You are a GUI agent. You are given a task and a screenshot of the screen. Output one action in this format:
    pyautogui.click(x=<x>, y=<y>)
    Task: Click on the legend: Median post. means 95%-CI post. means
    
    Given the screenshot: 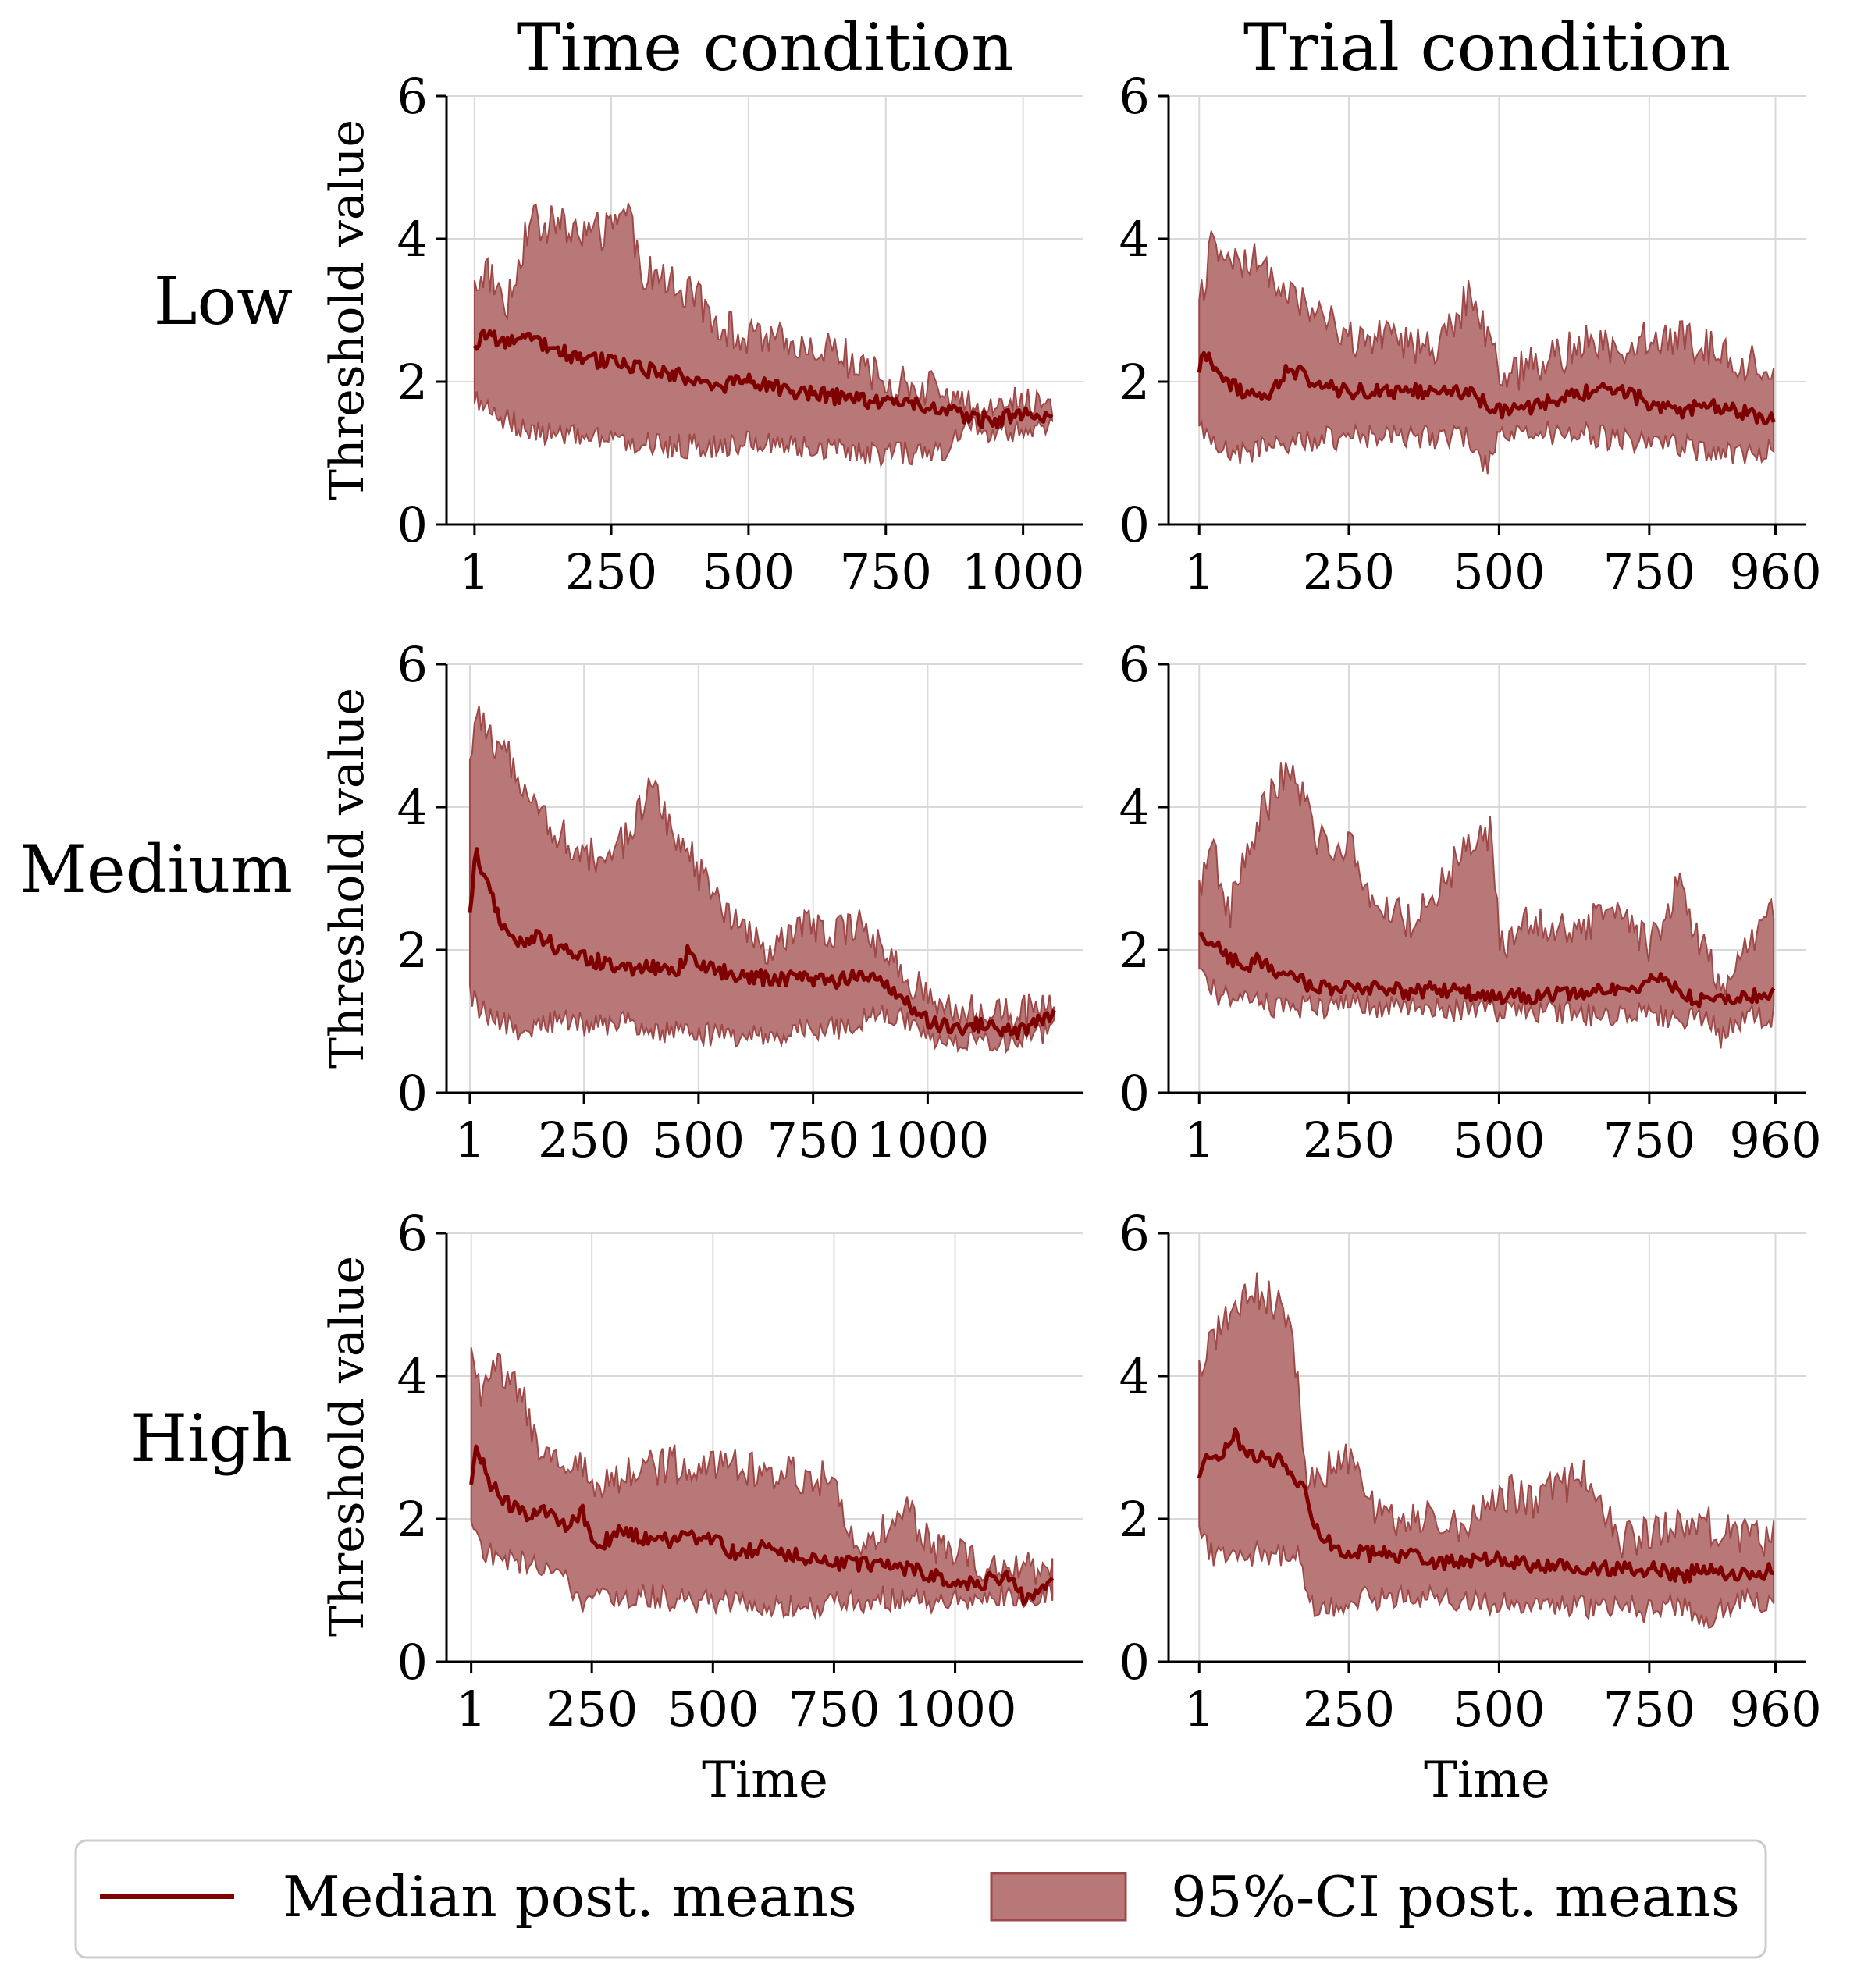 What is the action you would take?
    pyautogui.click(x=920, y=1899)
    